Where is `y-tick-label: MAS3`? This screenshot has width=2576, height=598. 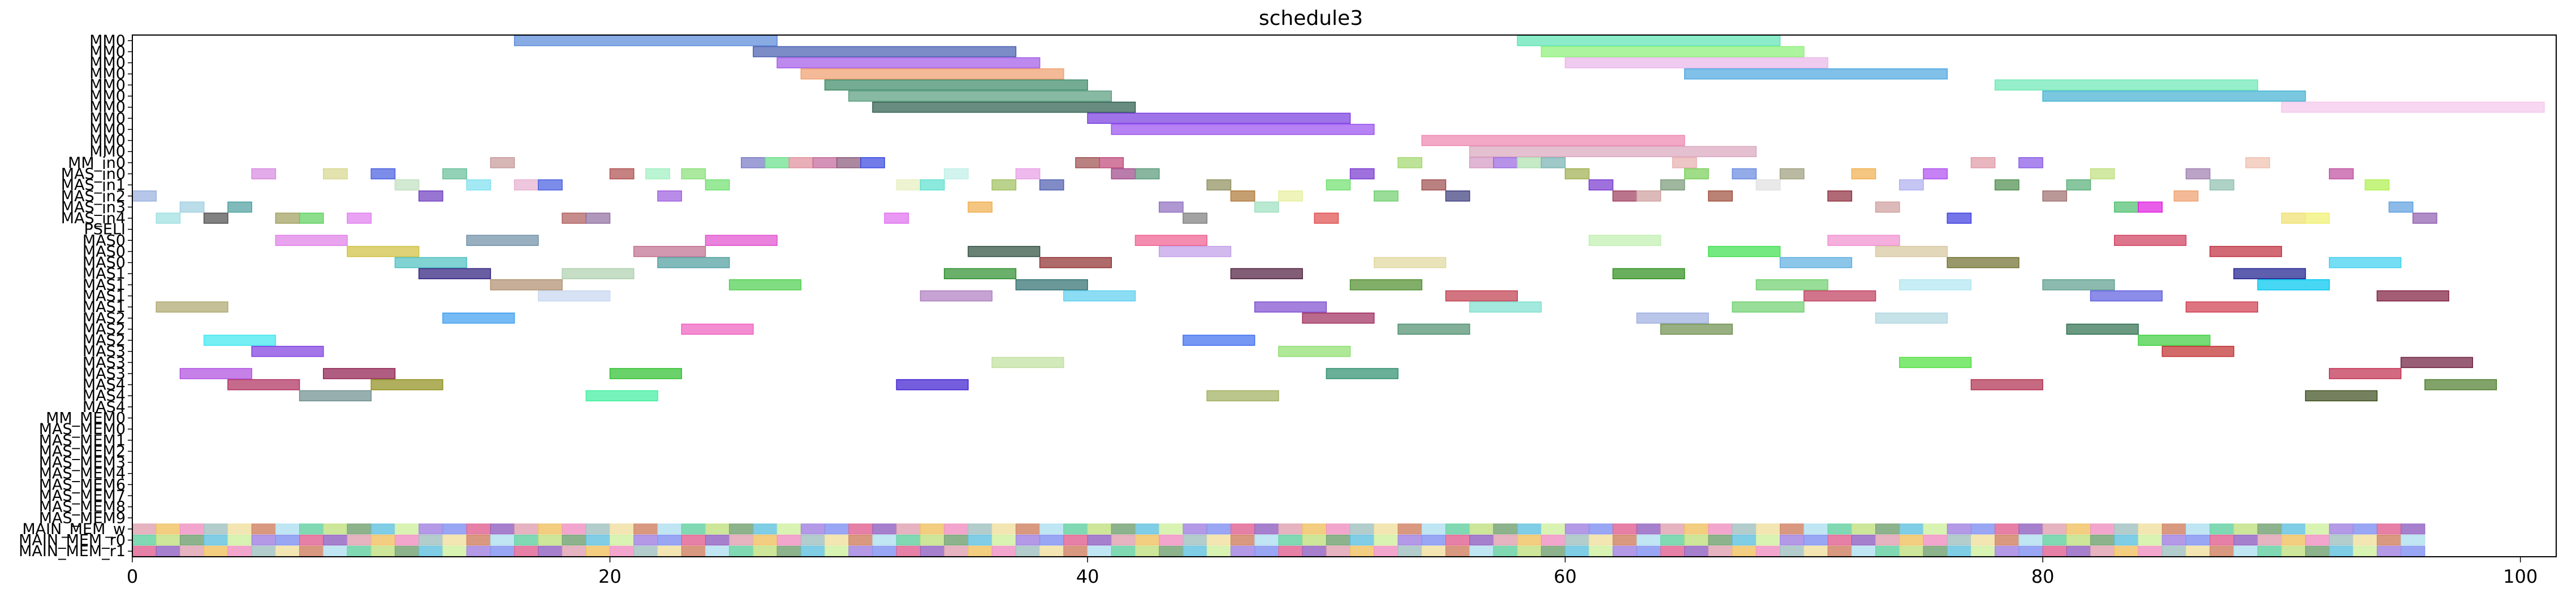
y-tick-label: MAS3 is located at coordinates (105, 374).